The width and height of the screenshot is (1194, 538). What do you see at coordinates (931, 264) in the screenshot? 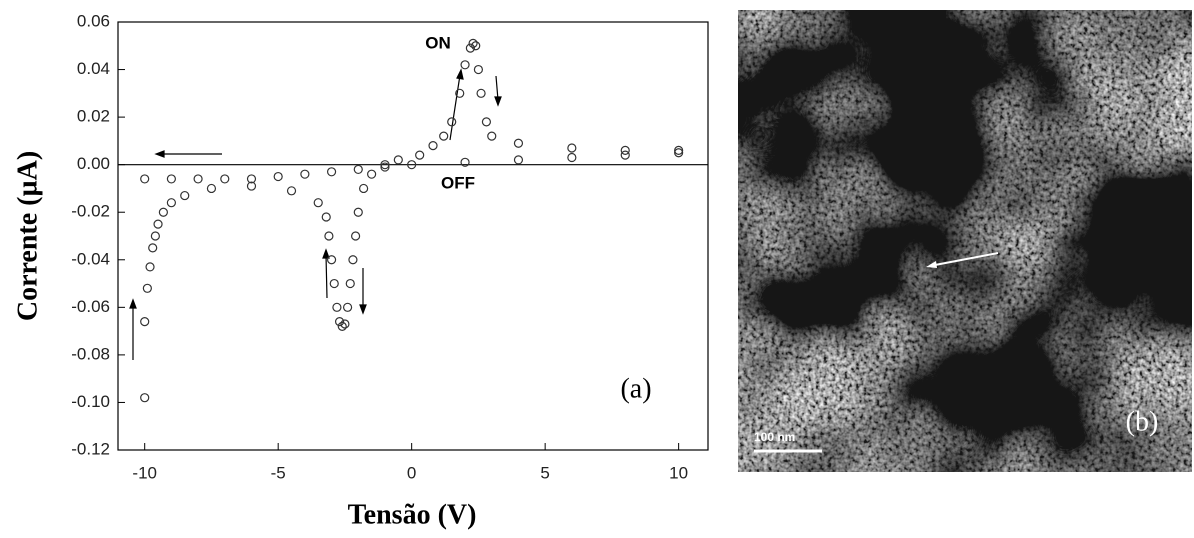
I see `arrow-head` at bounding box center [931, 264].